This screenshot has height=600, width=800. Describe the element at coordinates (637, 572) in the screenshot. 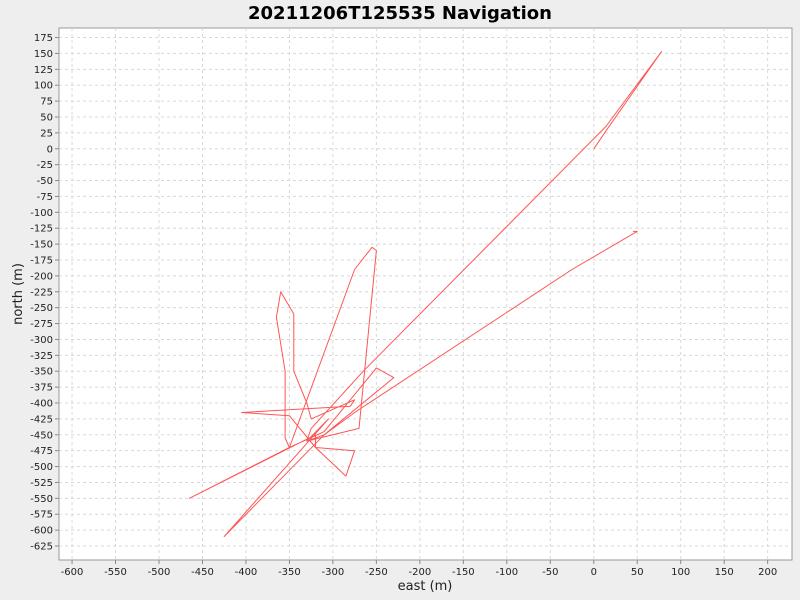

I see `x-tick-label: 50` at that location.